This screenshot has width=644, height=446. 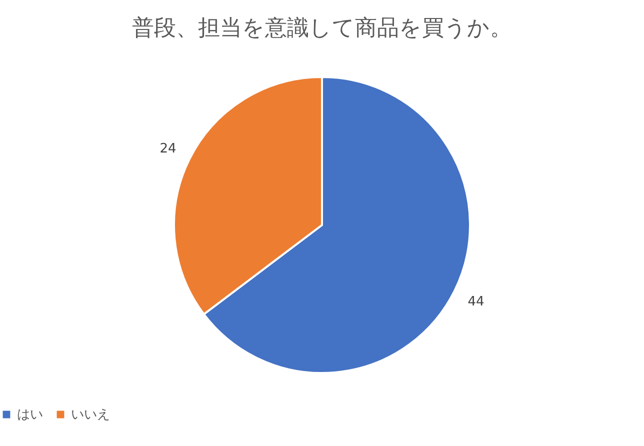 What do you see at coordinates (90, 415) in the screenshot?
I see `legend-label: いいえ` at bounding box center [90, 415].